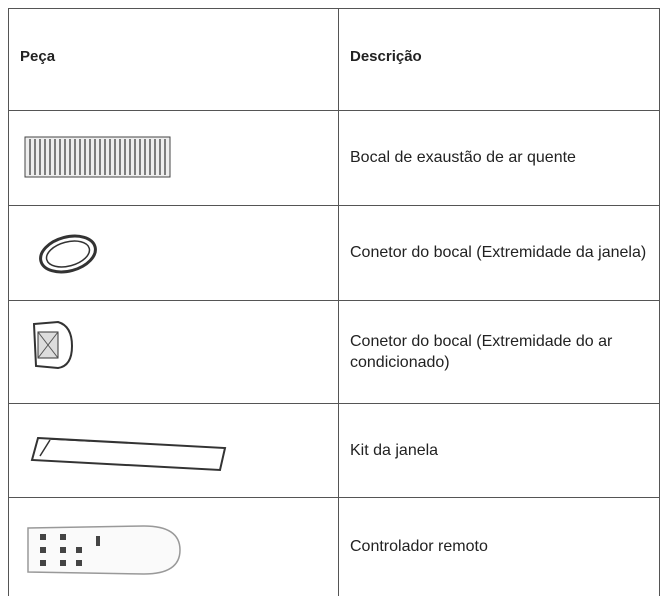 Image resolution: width=662 pixels, height=596 pixels. What do you see at coordinates (104, 550) in the screenshot?
I see `remote-icon` at bounding box center [104, 550].